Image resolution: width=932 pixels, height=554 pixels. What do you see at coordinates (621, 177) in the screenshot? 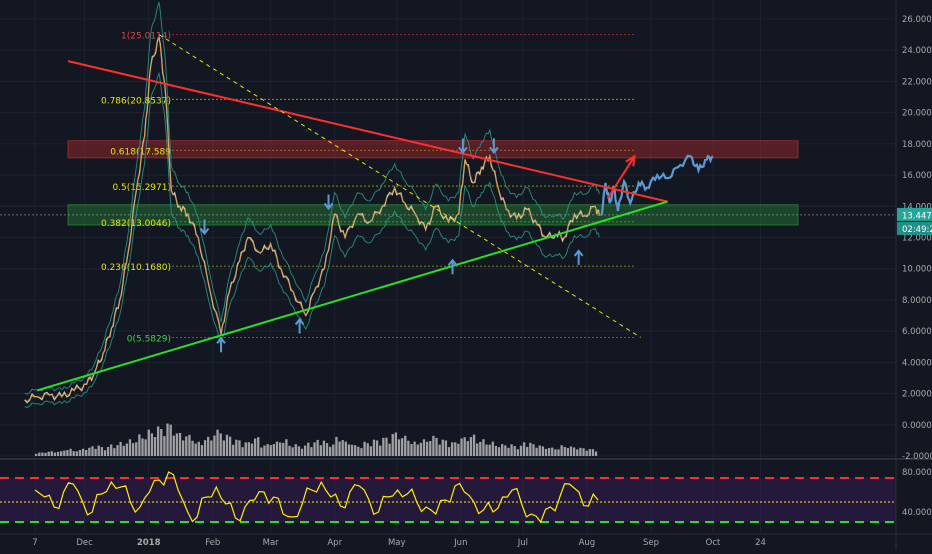
I see `projection-arrow` at bounding box center [621, 177].